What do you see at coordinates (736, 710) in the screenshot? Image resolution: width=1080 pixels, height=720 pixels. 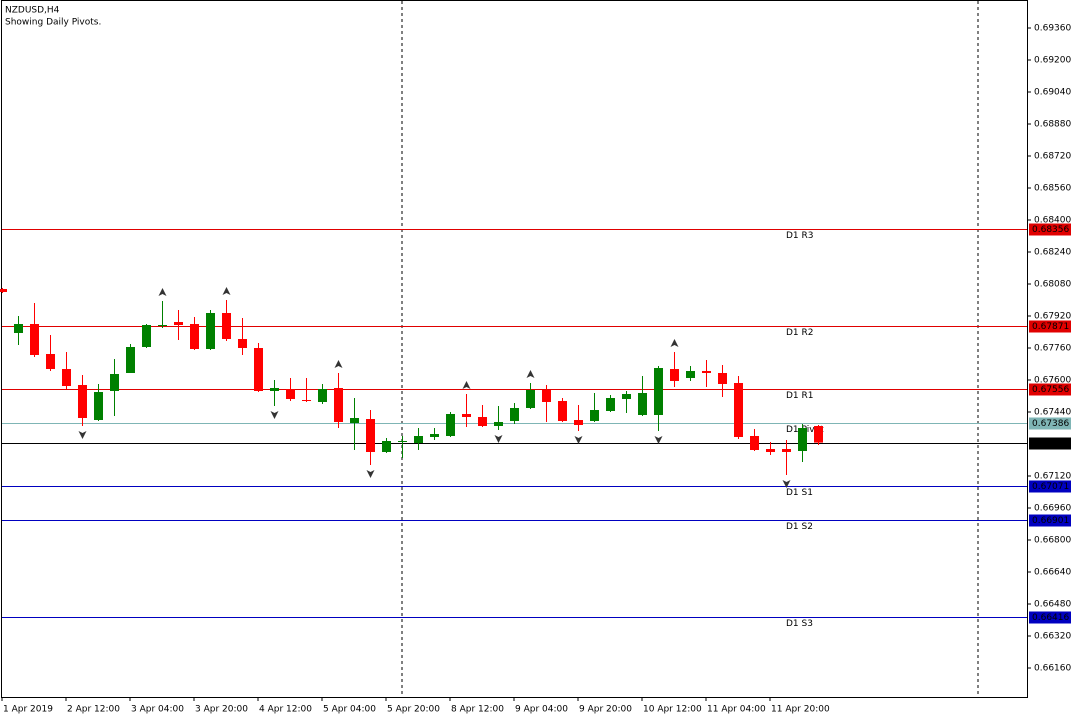 I see `x-tick-label: 11 Apr 04:00` at bounding box center [736, 710].